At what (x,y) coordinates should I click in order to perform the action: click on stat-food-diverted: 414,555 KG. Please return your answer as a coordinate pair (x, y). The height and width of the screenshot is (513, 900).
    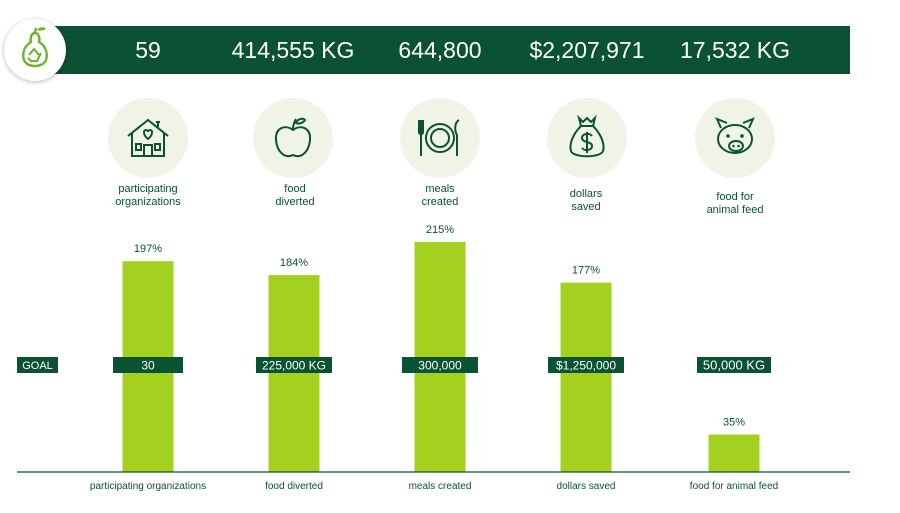
    Looking at the image, I should click on (293, 50).